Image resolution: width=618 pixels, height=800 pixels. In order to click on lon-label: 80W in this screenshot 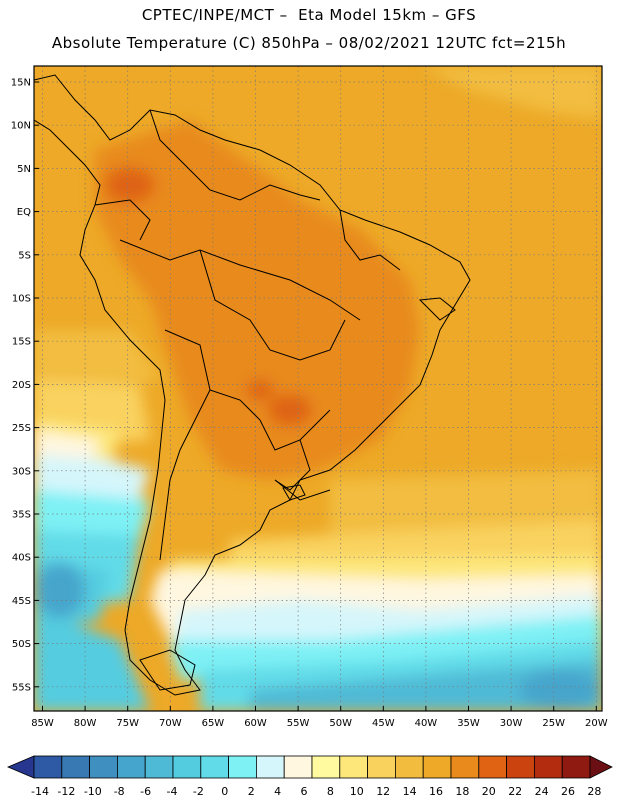, I will do `click(85, 723)`.